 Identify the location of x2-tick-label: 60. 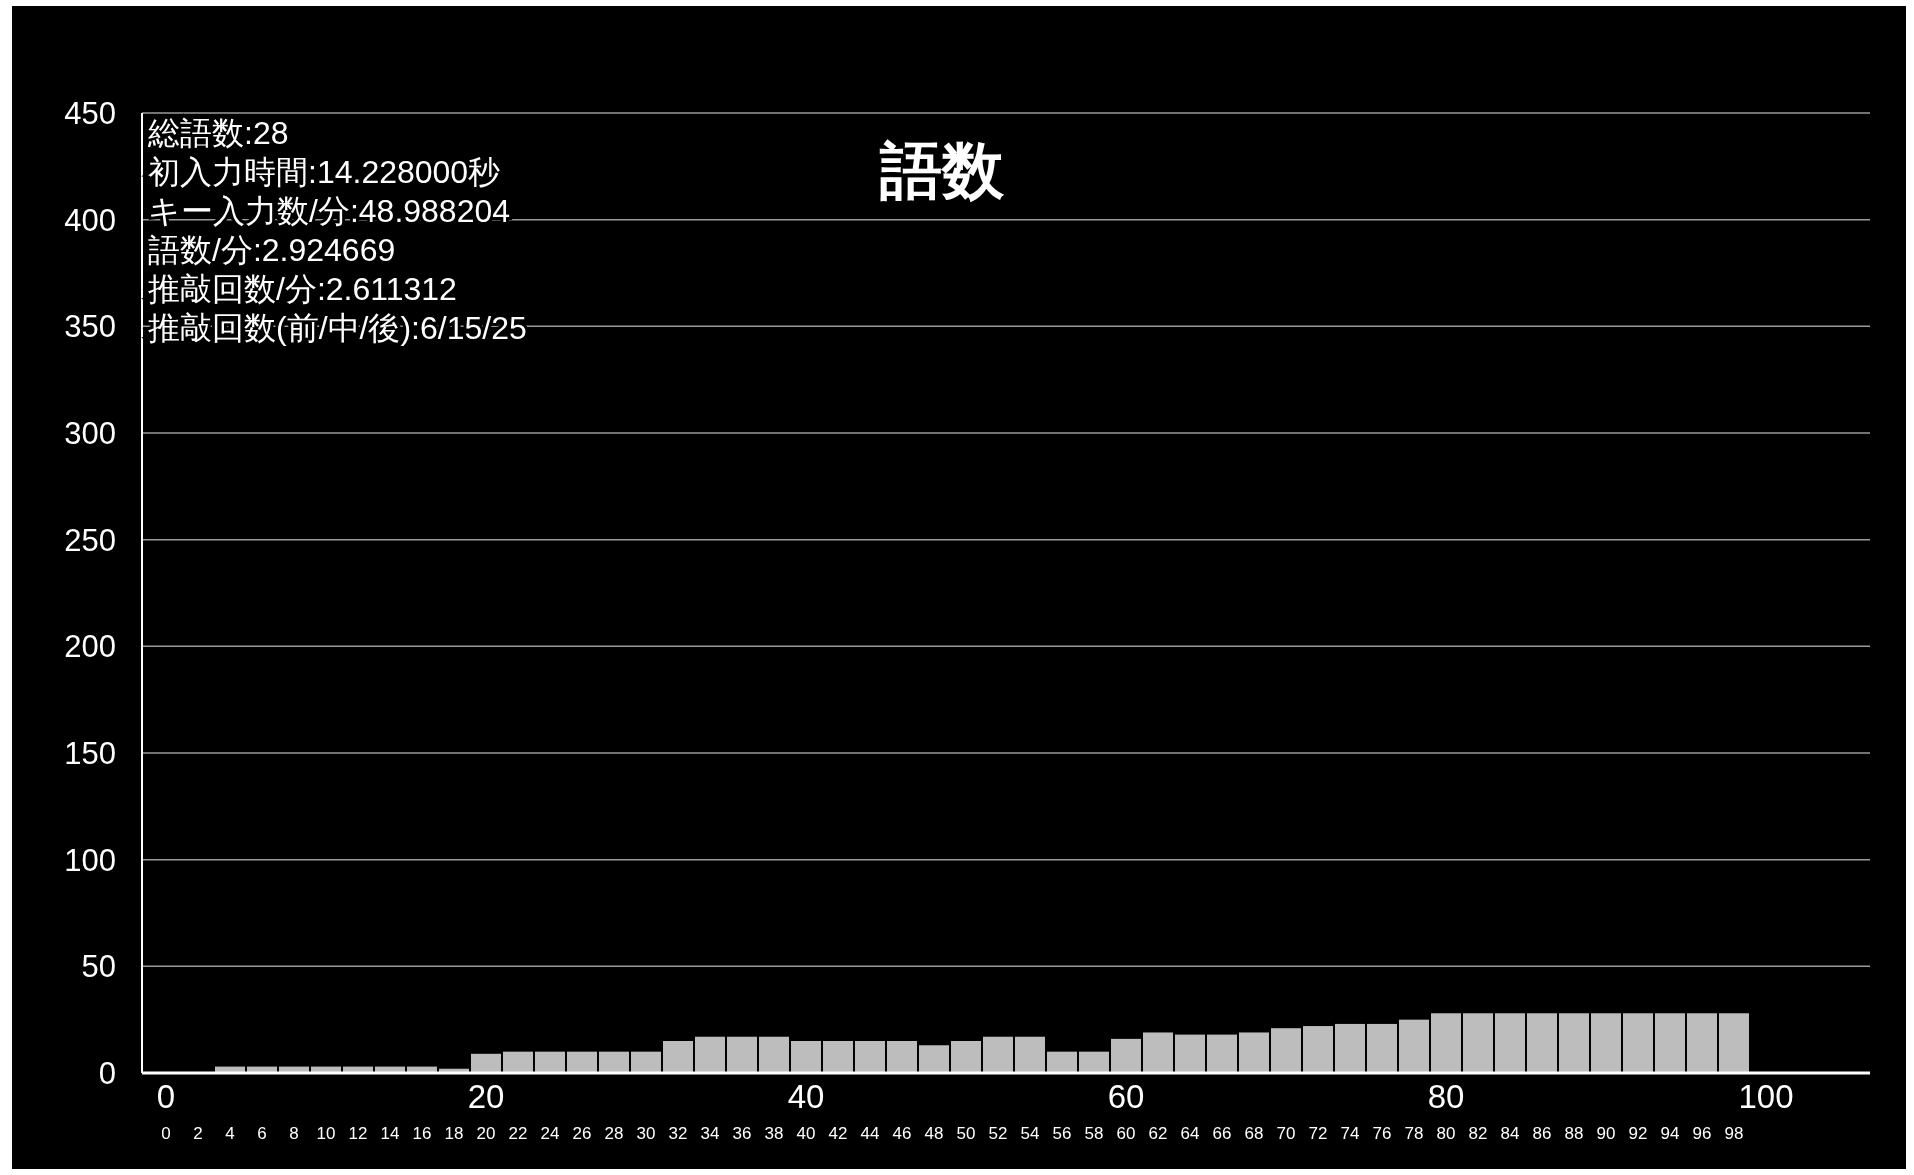
(1126, 1133).